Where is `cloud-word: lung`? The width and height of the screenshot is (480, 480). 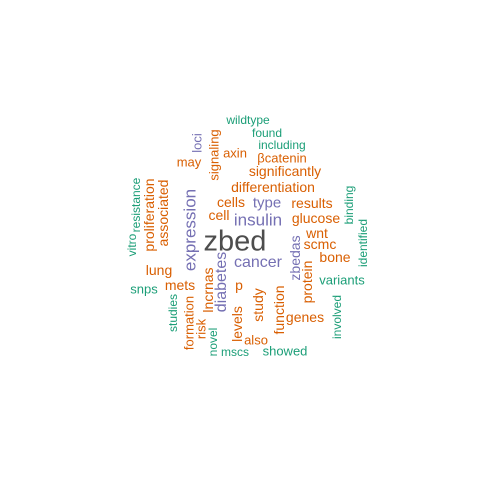 cloud-word: lung is located at coordinates (159, 270).